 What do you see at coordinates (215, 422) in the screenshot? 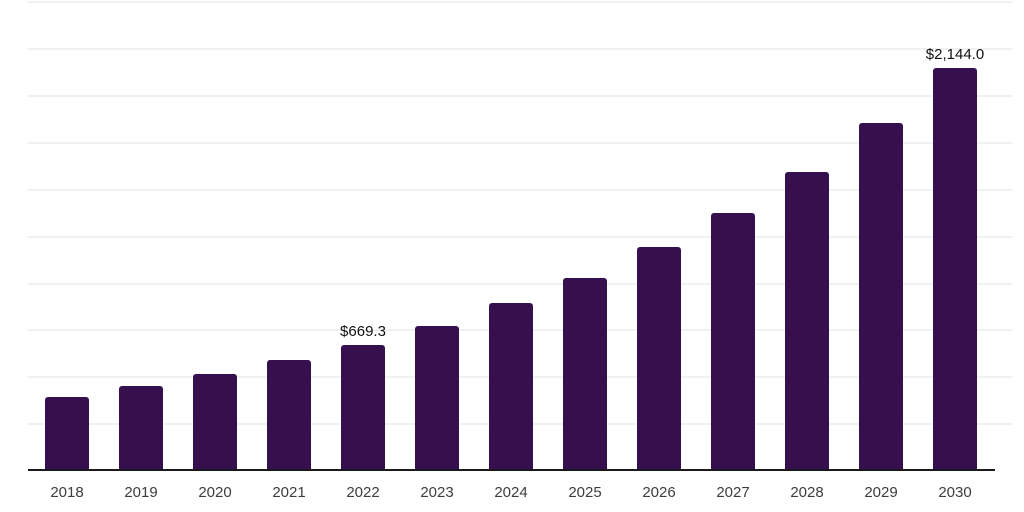
I see `bar-2020` at bounding box center [215, 422].